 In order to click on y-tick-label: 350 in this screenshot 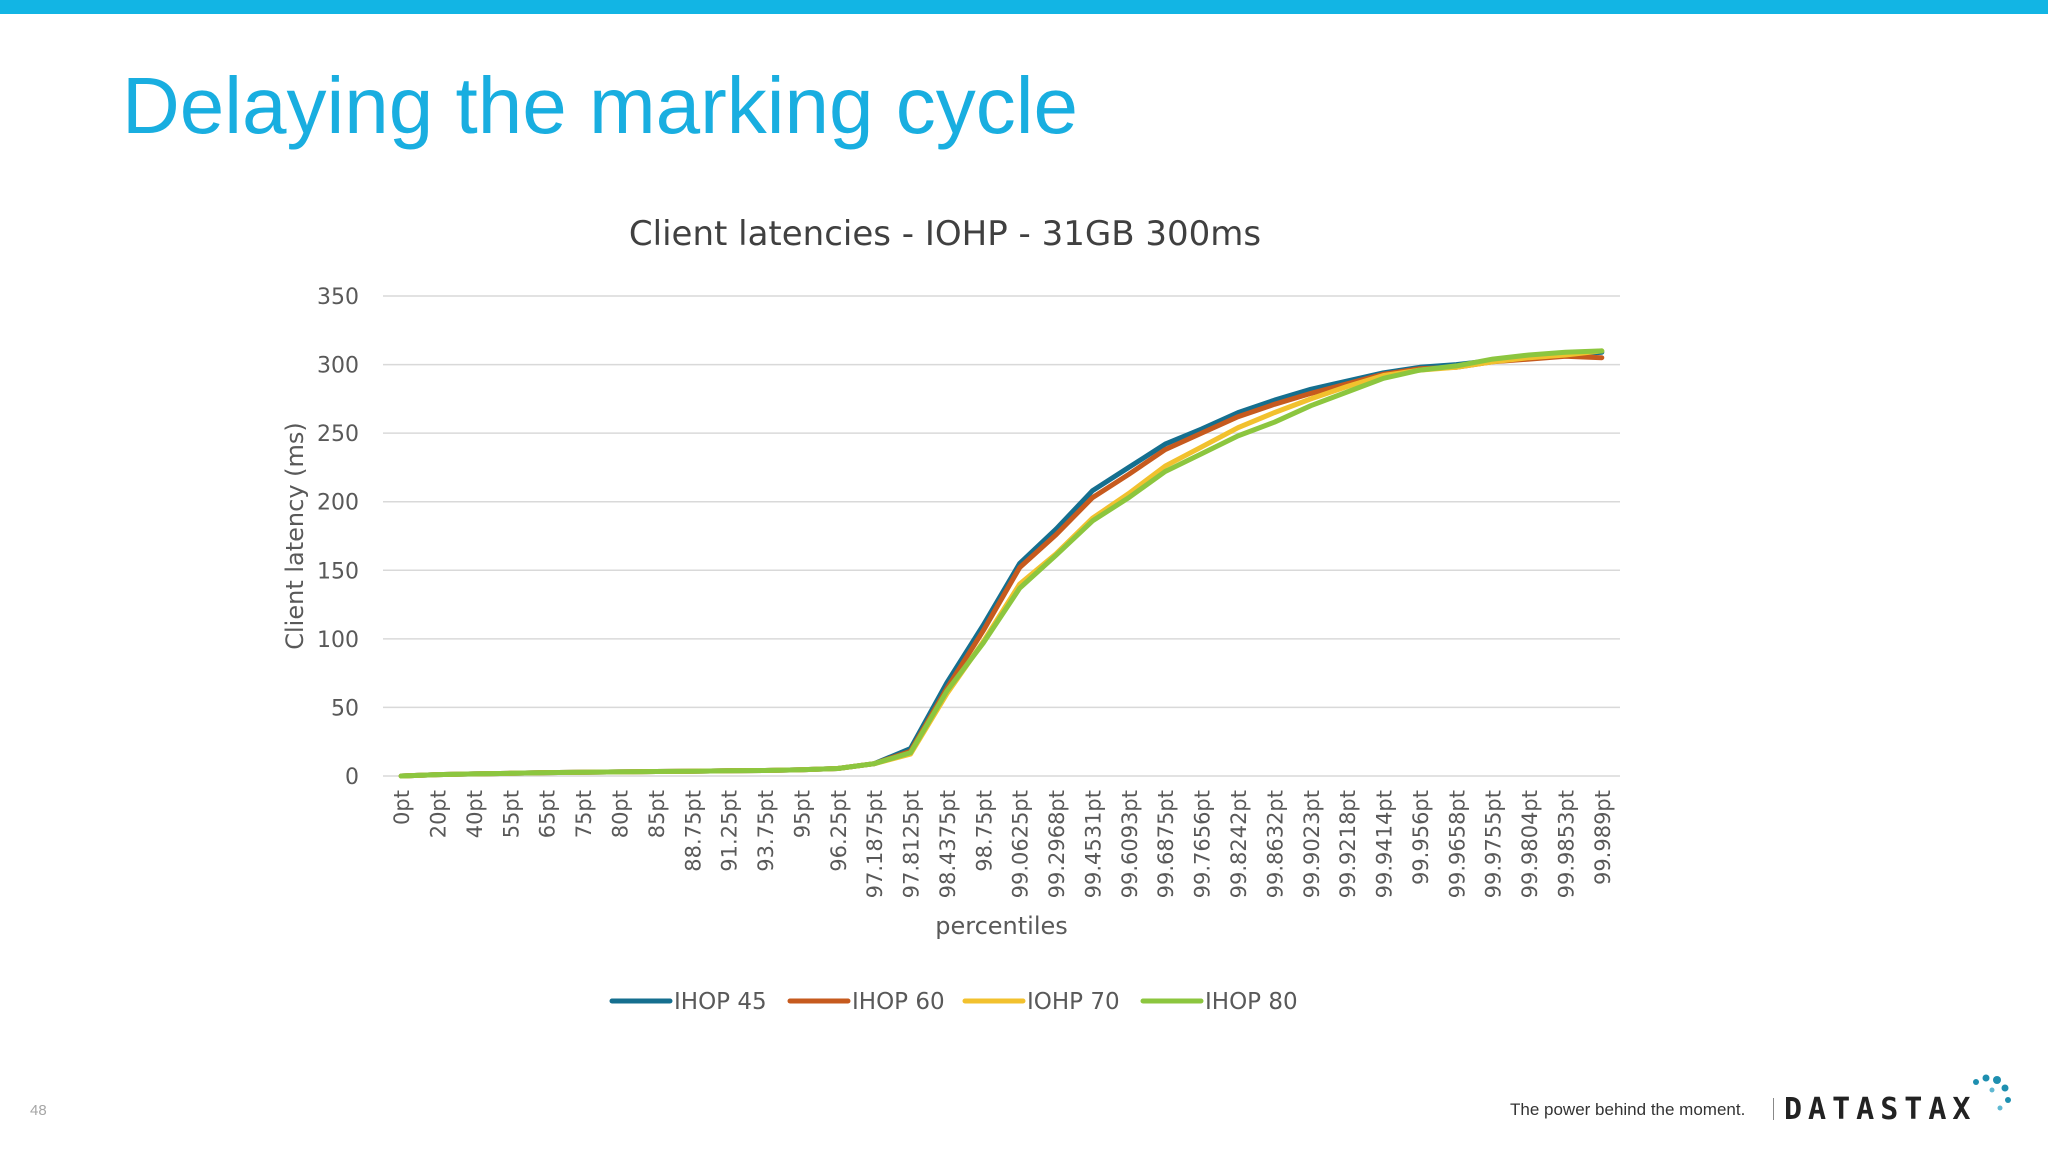, I will do `click(338, 297)`.